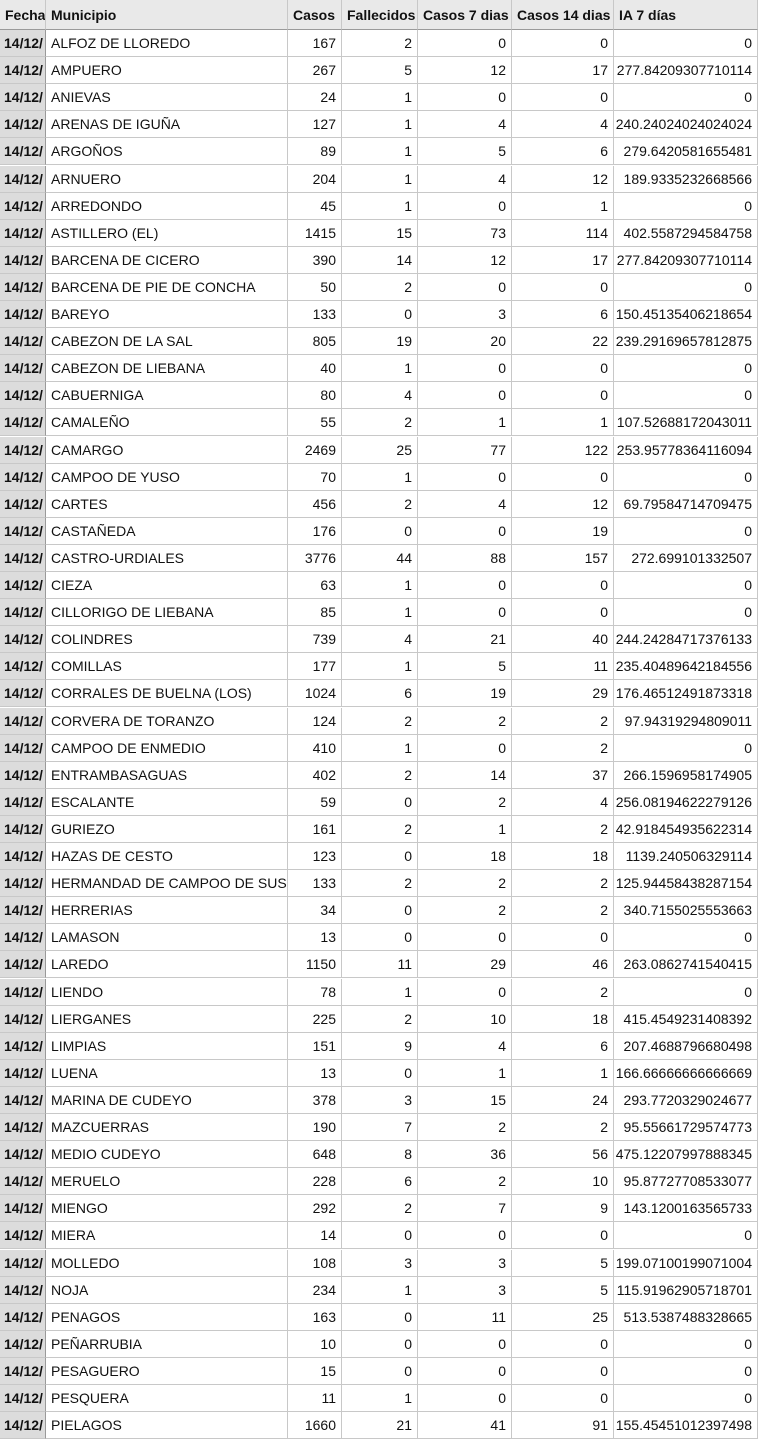  Describe the element at coordinates (167, 423) in the screenshot. I see `municipality-cell: CAMALEÑO` at that location.